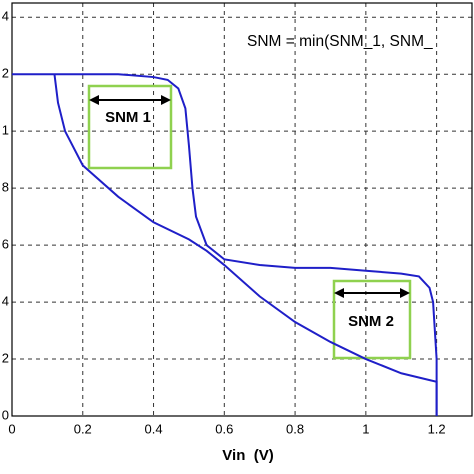  What do you see at coordinates (5, 414) in the screenshot?
I see `y-tick-label: 0` at bounding box center [5, 414].